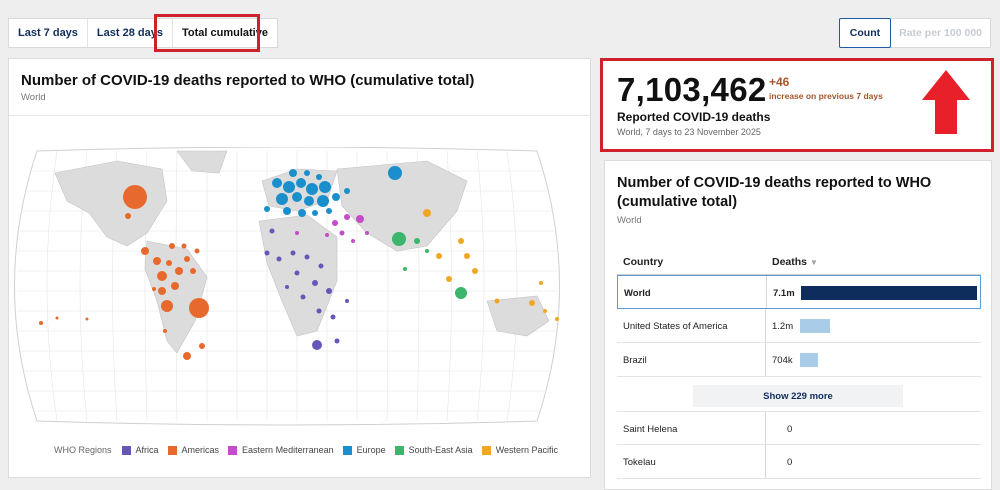 The image size is (1000, 490). What do you see at coordinates (643, 262) in the screenshot?
I see `column-country: Country` at bounding box center [643, 262].